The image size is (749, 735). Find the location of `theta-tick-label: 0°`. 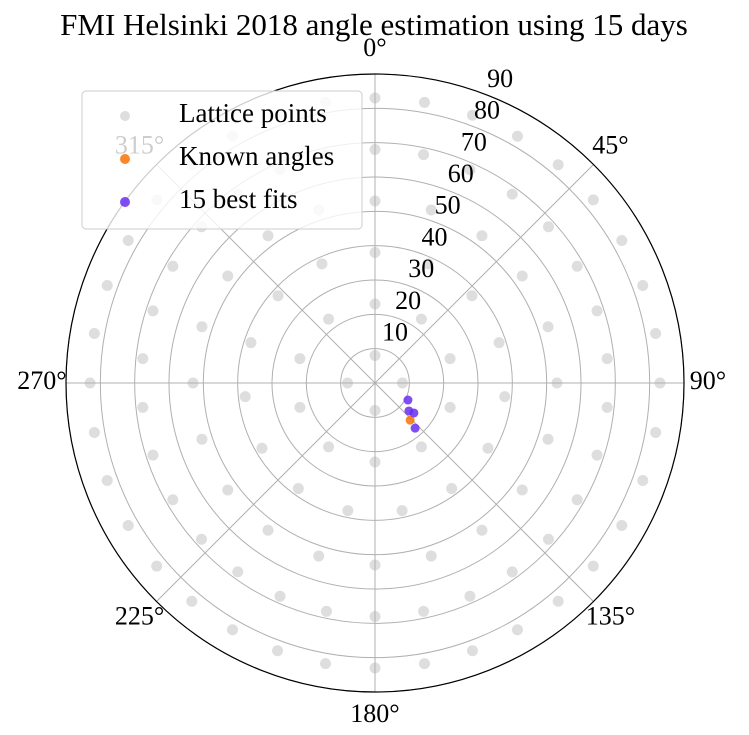

theta-tick-label: 0° is located at coordinates (374, 47).